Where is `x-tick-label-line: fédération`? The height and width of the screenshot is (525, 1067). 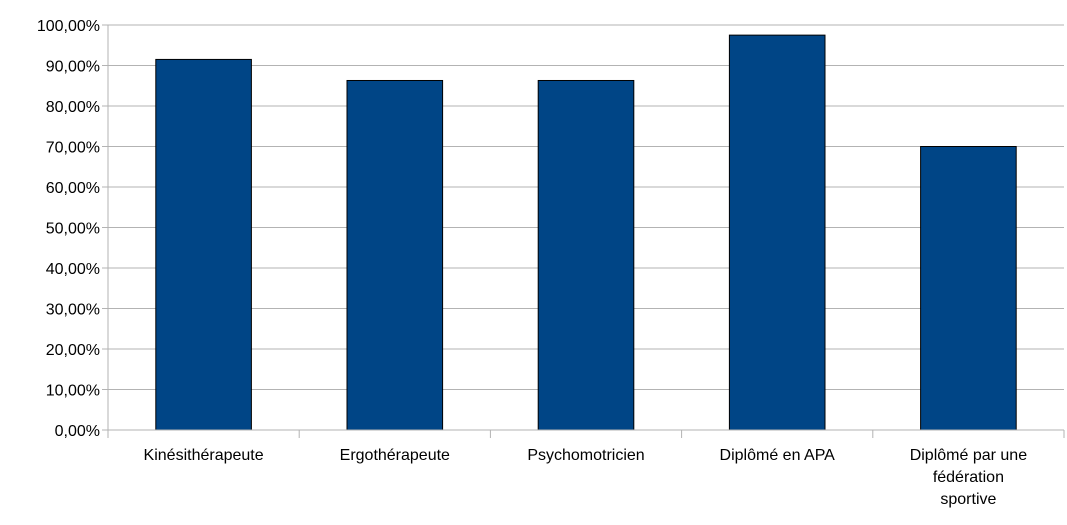 x-tick-label-line: fédération is located at coordinates (968, 477).